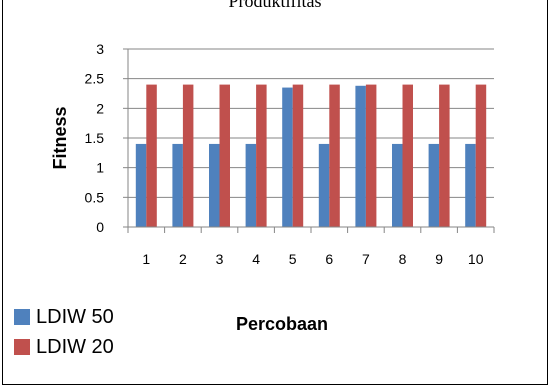 This screenshot has height=387, width=550. What do you see at coordinates (95, 79) in the screenshot?
I see `y-tick-label-5: 2.5` at bounding box center [95, 79].